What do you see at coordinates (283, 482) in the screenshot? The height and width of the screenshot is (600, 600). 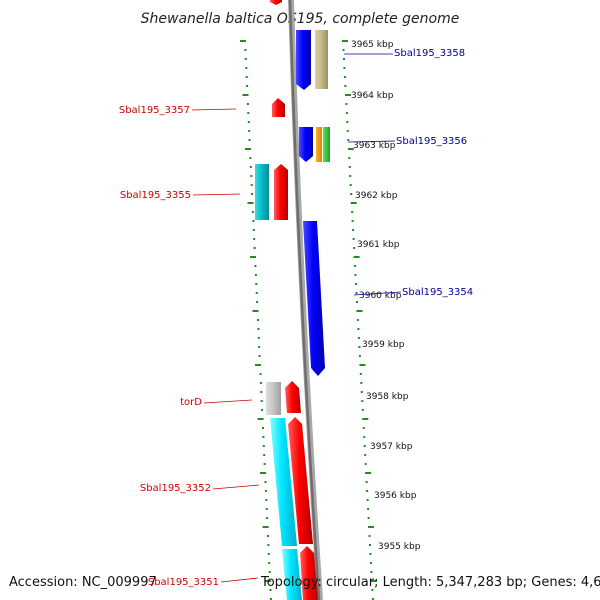 I see `gene-sbal195-3352-cds` at bounding box center [283, 482].